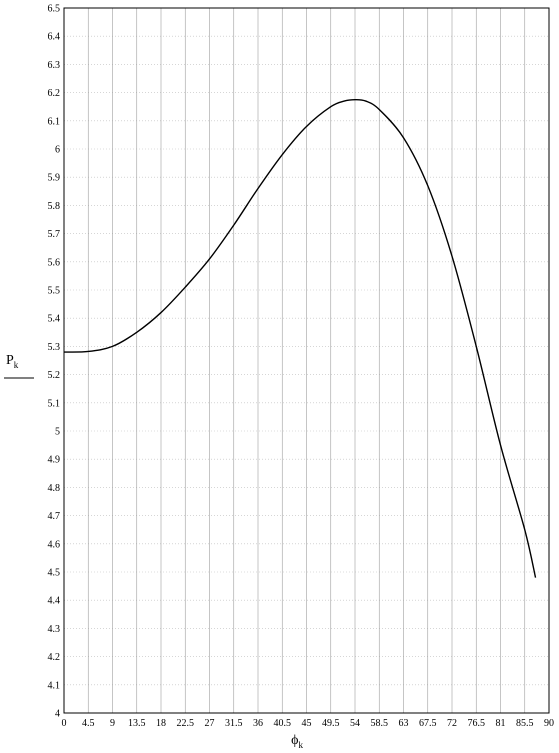 This screenshot has height=753, width=559. I want to click on x-tick-label: 40.5, so click(283, 723).